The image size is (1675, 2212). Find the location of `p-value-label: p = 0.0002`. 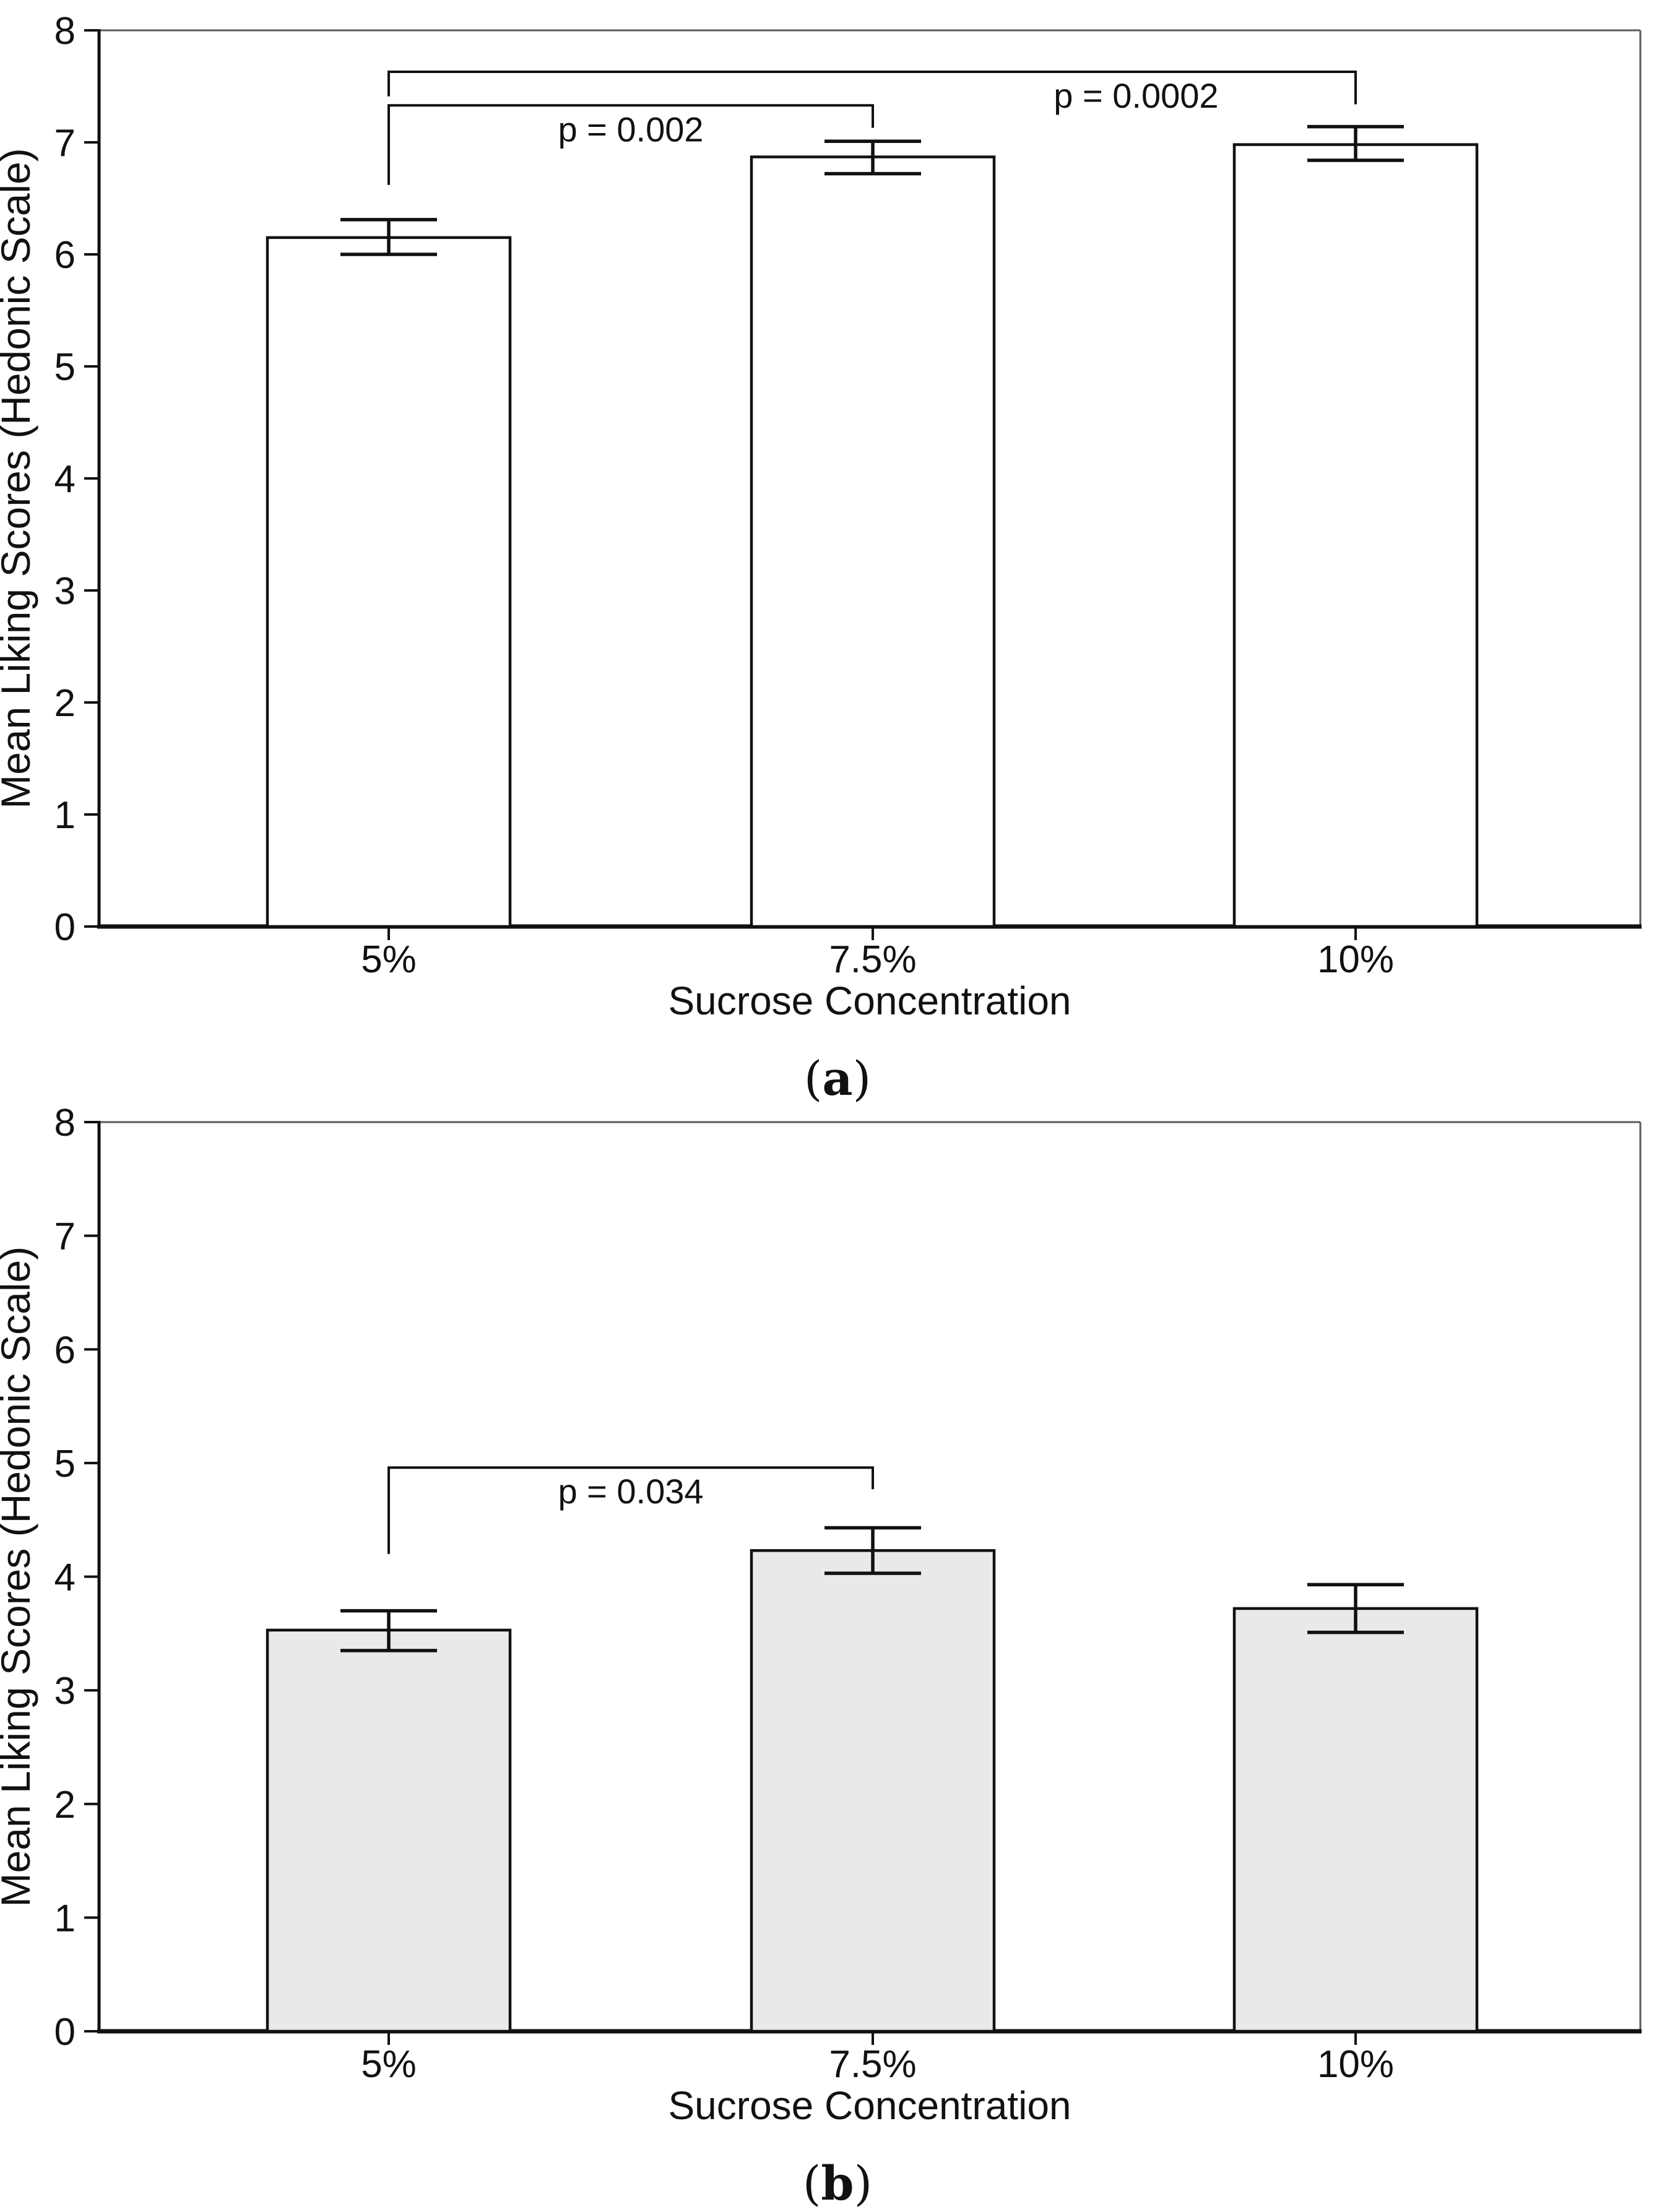

p-value-label: p = 0.0002 is located at coordinates (1136, 95).